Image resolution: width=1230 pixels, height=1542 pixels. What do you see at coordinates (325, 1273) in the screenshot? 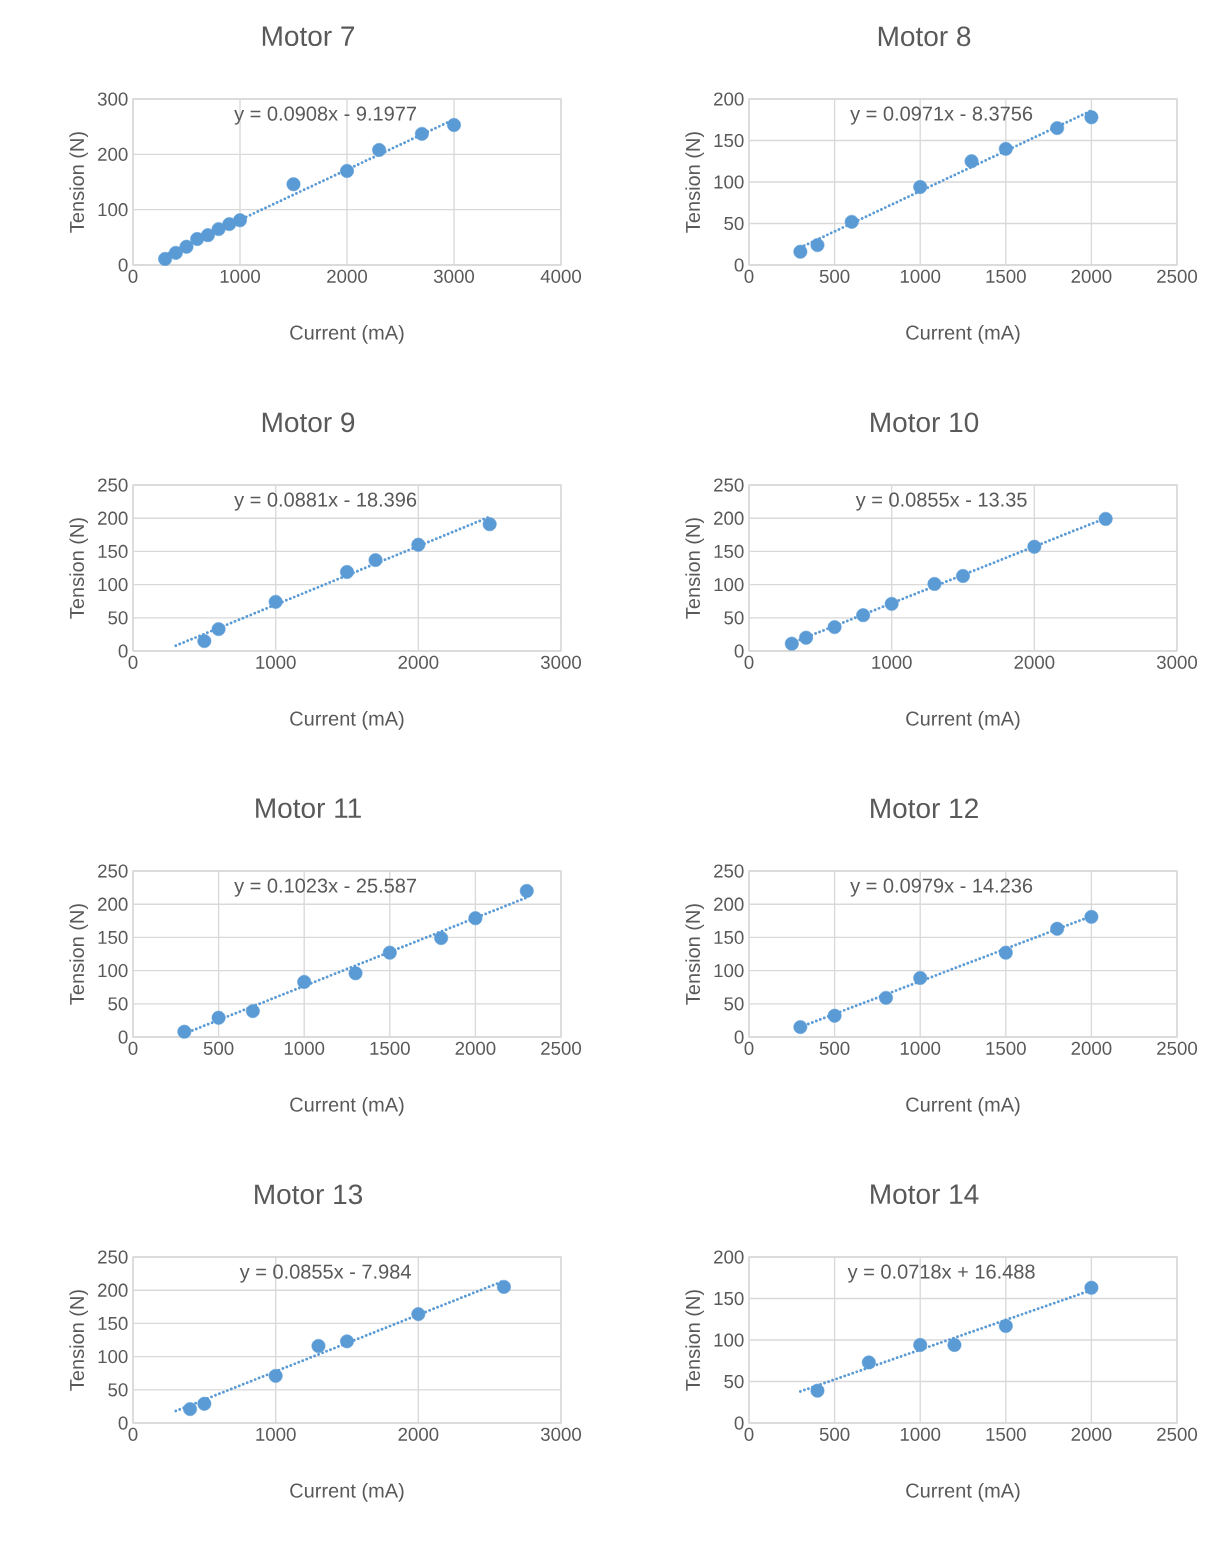
I see `annotation: y = 0.0855x - 7.984` at bounding box center [325, 1273].